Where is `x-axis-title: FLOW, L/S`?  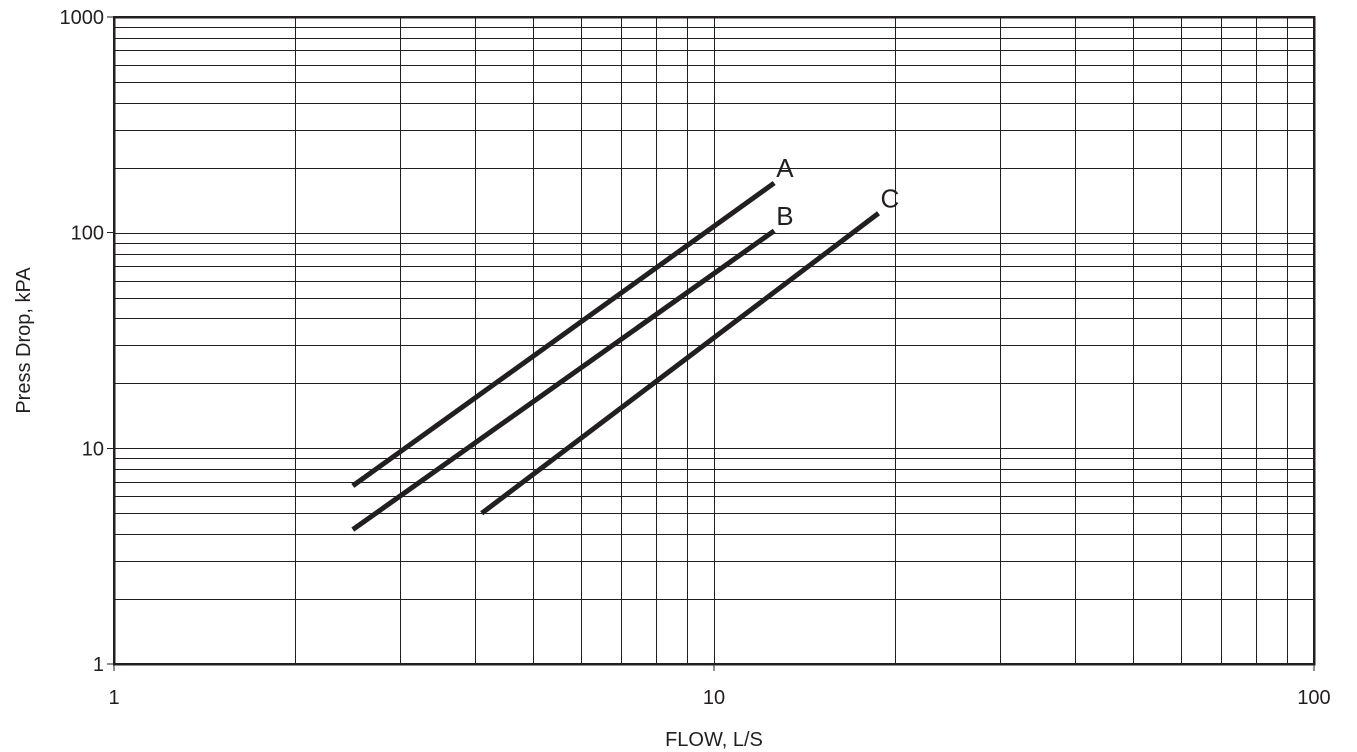 x-axis-title: FLOW, L/S is located at coordinates (714, 740).